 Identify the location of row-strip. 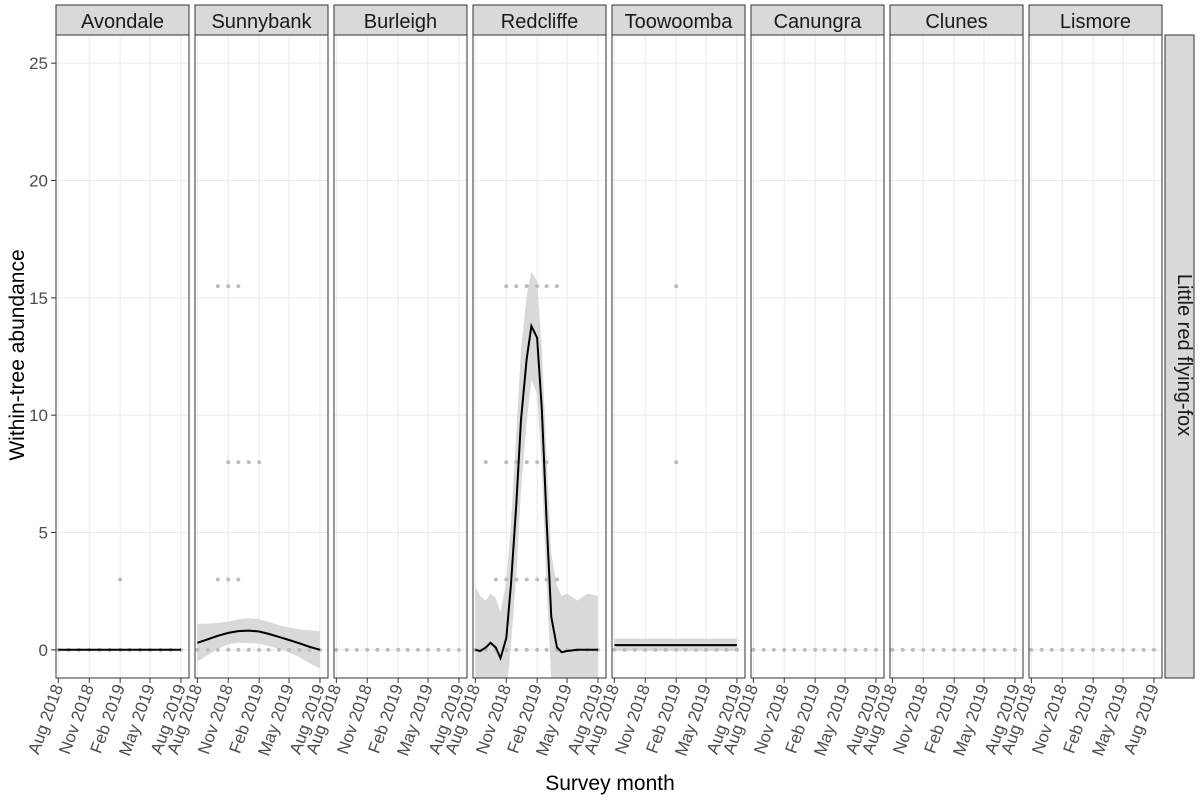
(1179, 356).